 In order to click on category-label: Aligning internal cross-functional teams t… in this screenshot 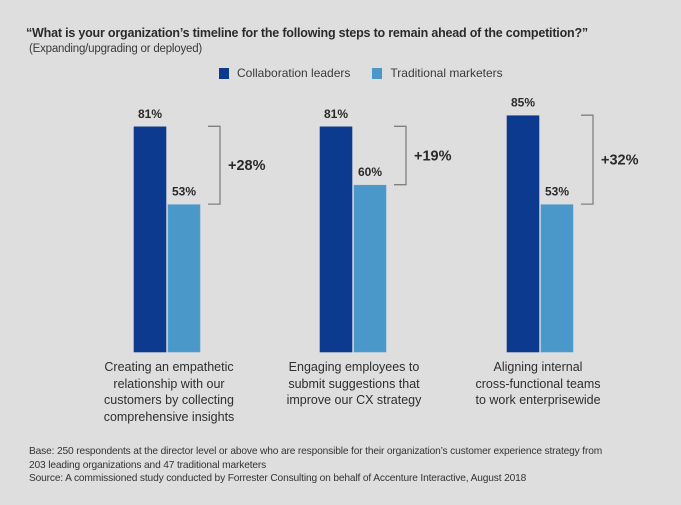, I will do `click(538, 384)`.